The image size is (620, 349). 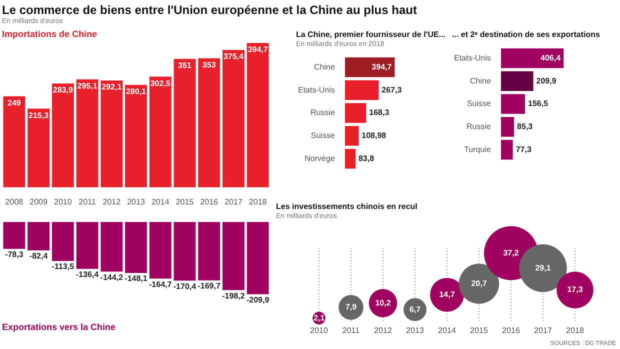 I want to click on chart-title: Le commerce de biens entre l'Union européenne et la Chine au plus haut, so click(x=209, y=10).